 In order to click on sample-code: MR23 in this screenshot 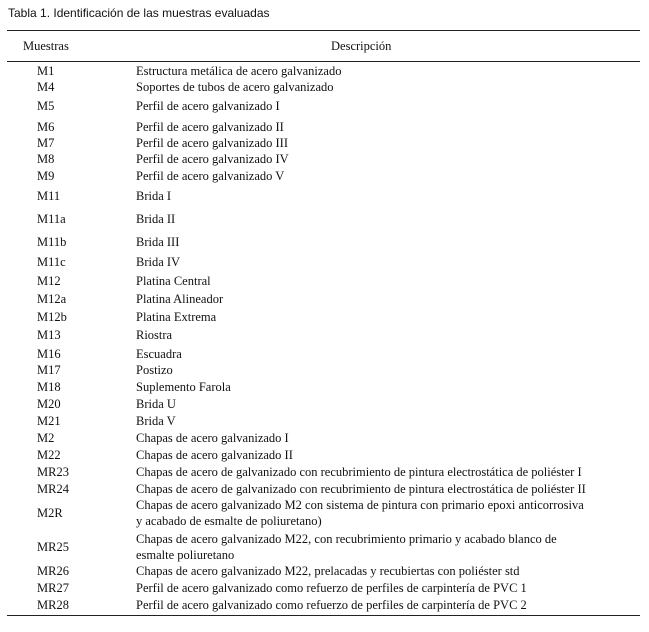, I will do `click(53, 472)`.